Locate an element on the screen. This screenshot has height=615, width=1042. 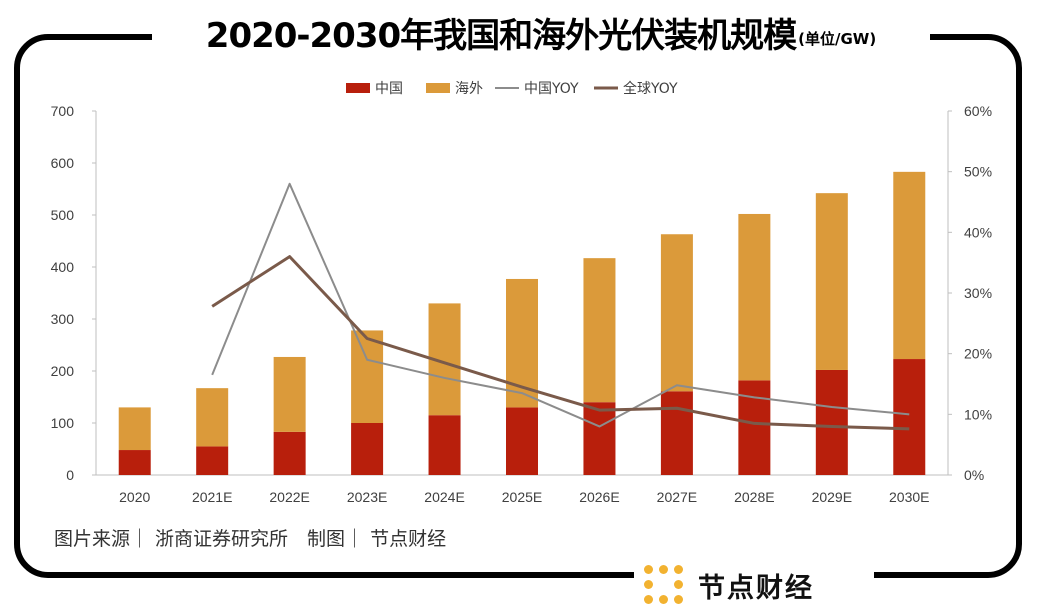
brand-block: 节点财经 is located at coordinates (754, 585).